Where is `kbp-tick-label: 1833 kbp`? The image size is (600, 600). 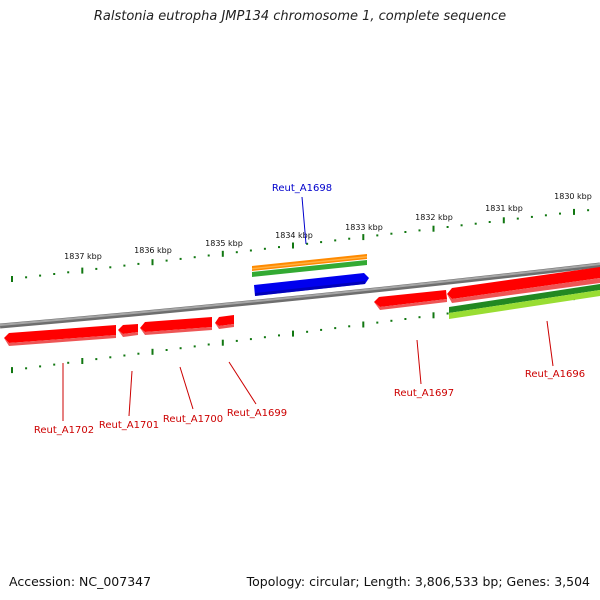
kbp-tick-label: 1833 kbp is located at coordinates (364, 227).